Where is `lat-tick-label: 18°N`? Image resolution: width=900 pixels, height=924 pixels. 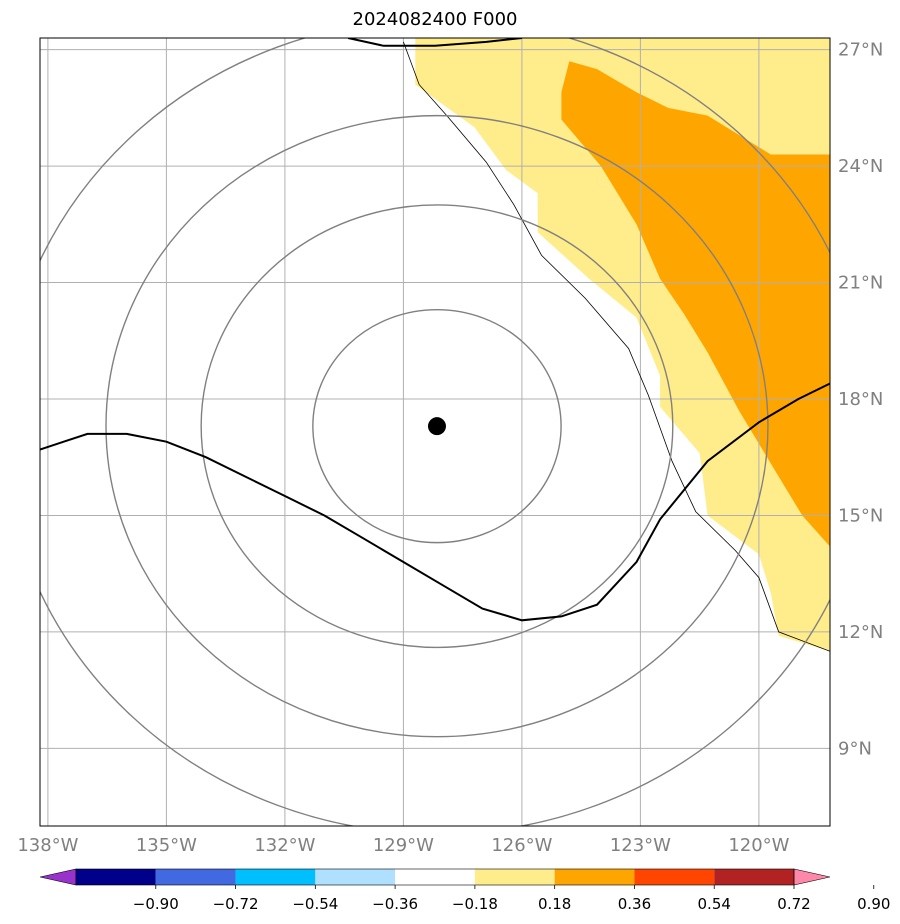 lat-tick-label: 18°N is located at coordinates (860, 399).